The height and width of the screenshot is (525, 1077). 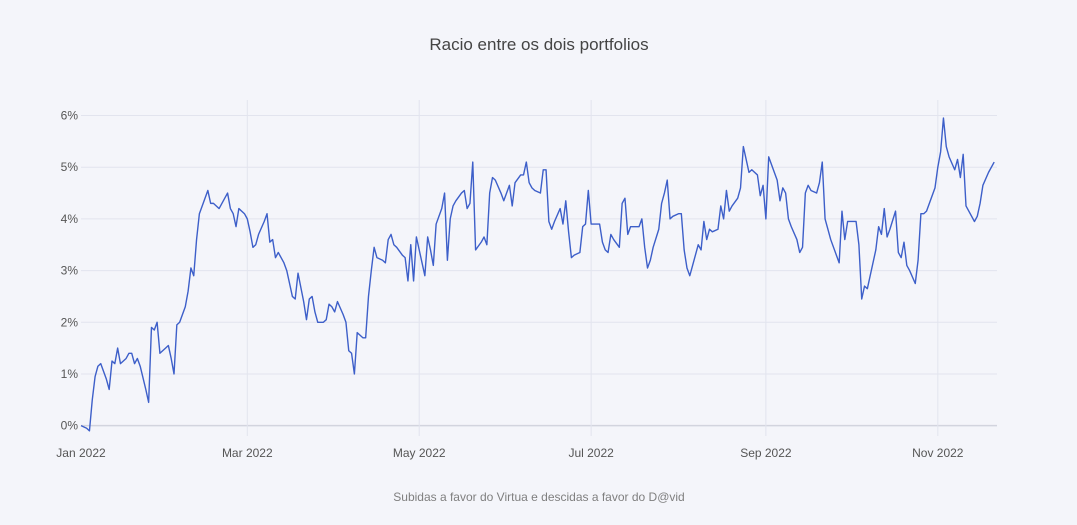 I want to click on y-tick-label: 5%, so click(x=70, y=167).